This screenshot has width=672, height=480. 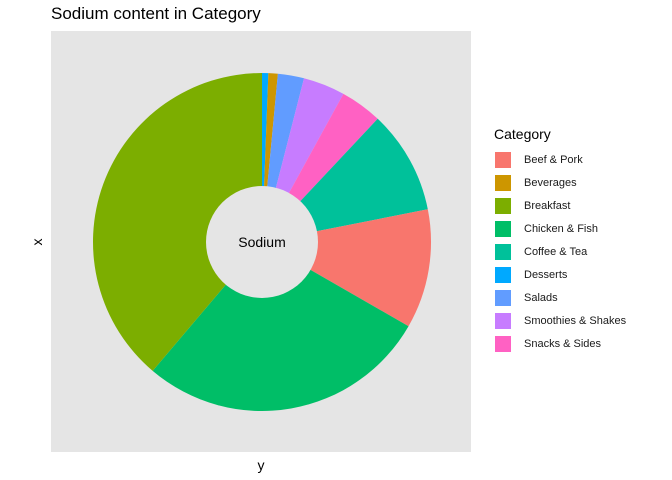 What do you see at coordinates (280, 326) in the screenshot?
I see `slice-chicken-fish` at bounding box center [280, 326].